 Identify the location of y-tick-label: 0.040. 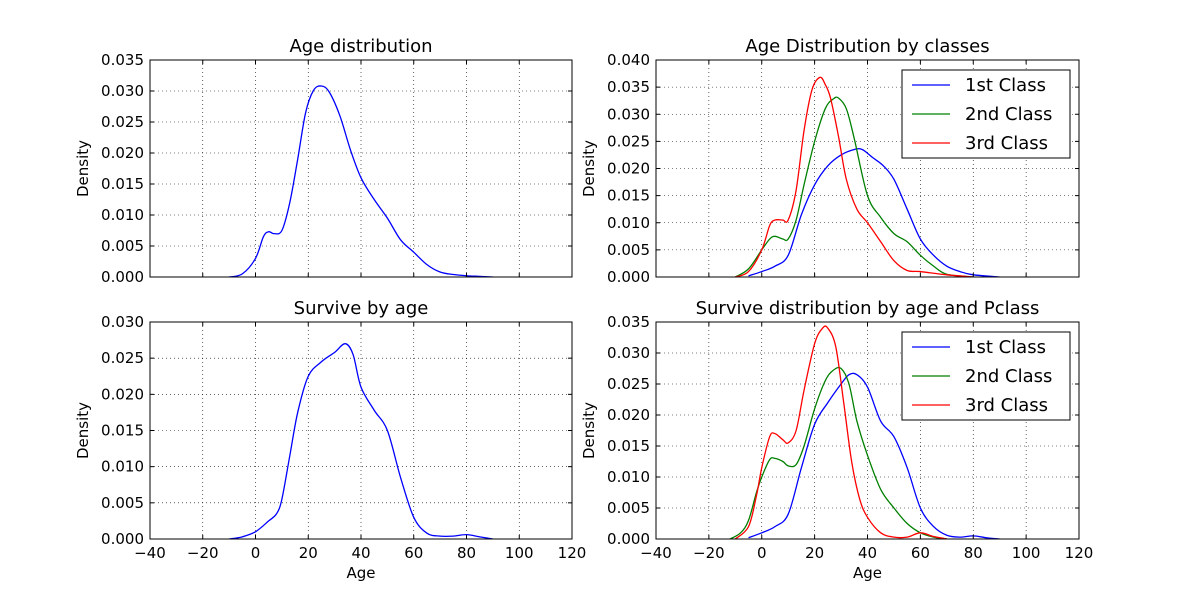
(628, 60).